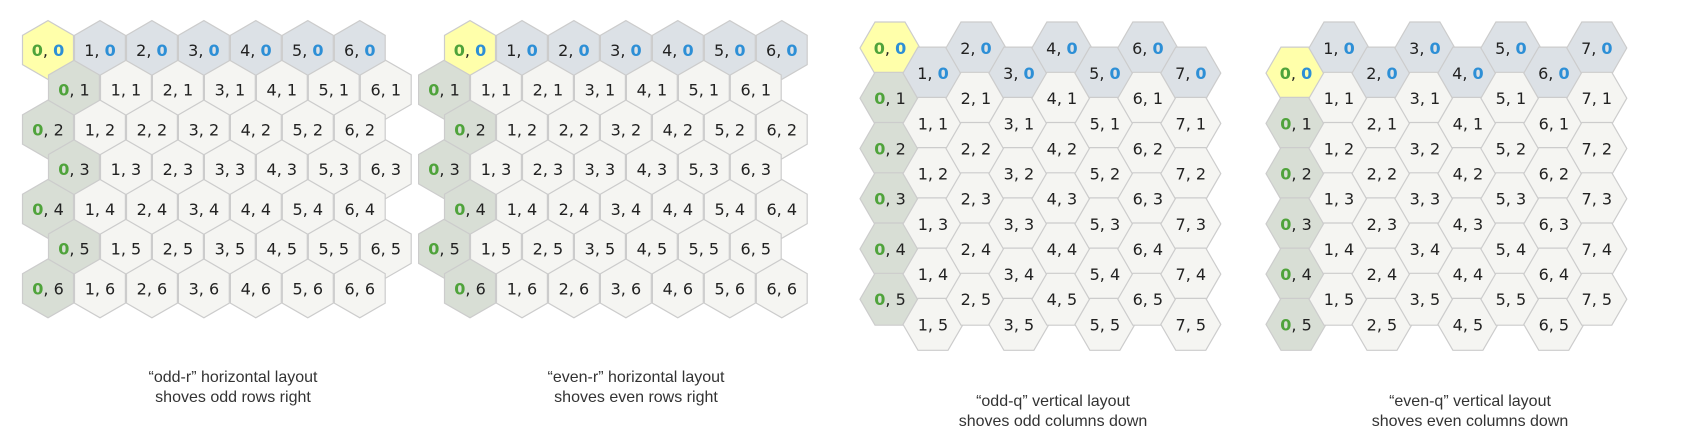 The width and height of the screenshot is (1687, 446). What do you see at coordinates (1425, 249) in the screenshot?
I see `hex-cell-even-q-3-4: 3, 4` at bounding box center [1425, 249].